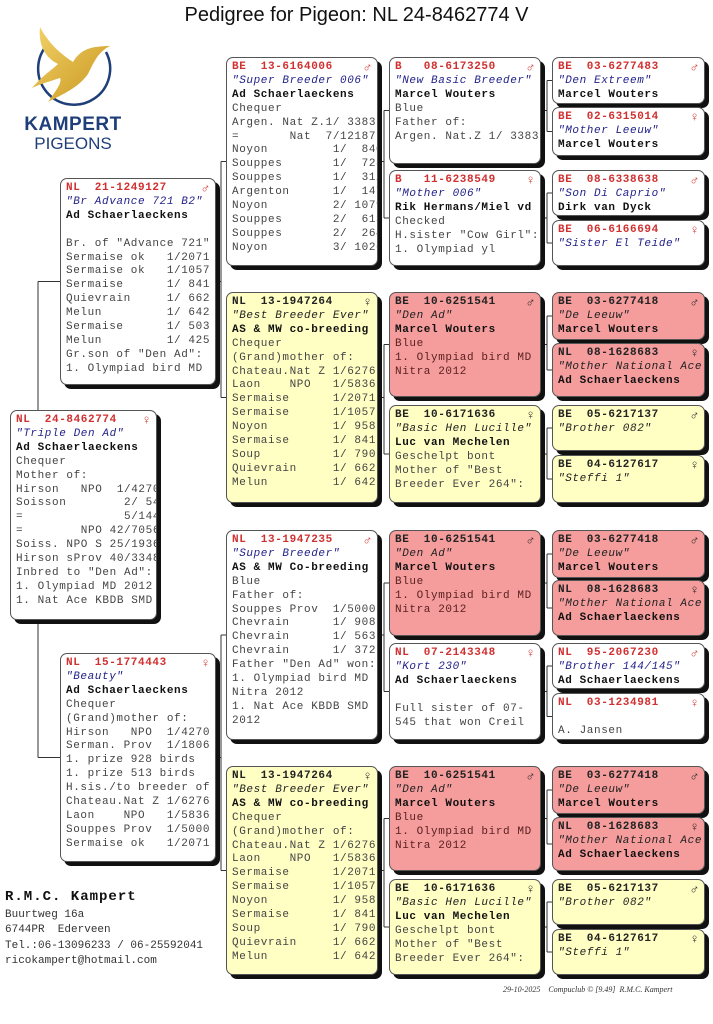 Image resolution: width=713 pixels, height=1024 pixels. Describe the element at coordinates (138, 802) in the screenshot. I see `pigeon-info-line: Chateau.Nat Z 1/6276` at that location.